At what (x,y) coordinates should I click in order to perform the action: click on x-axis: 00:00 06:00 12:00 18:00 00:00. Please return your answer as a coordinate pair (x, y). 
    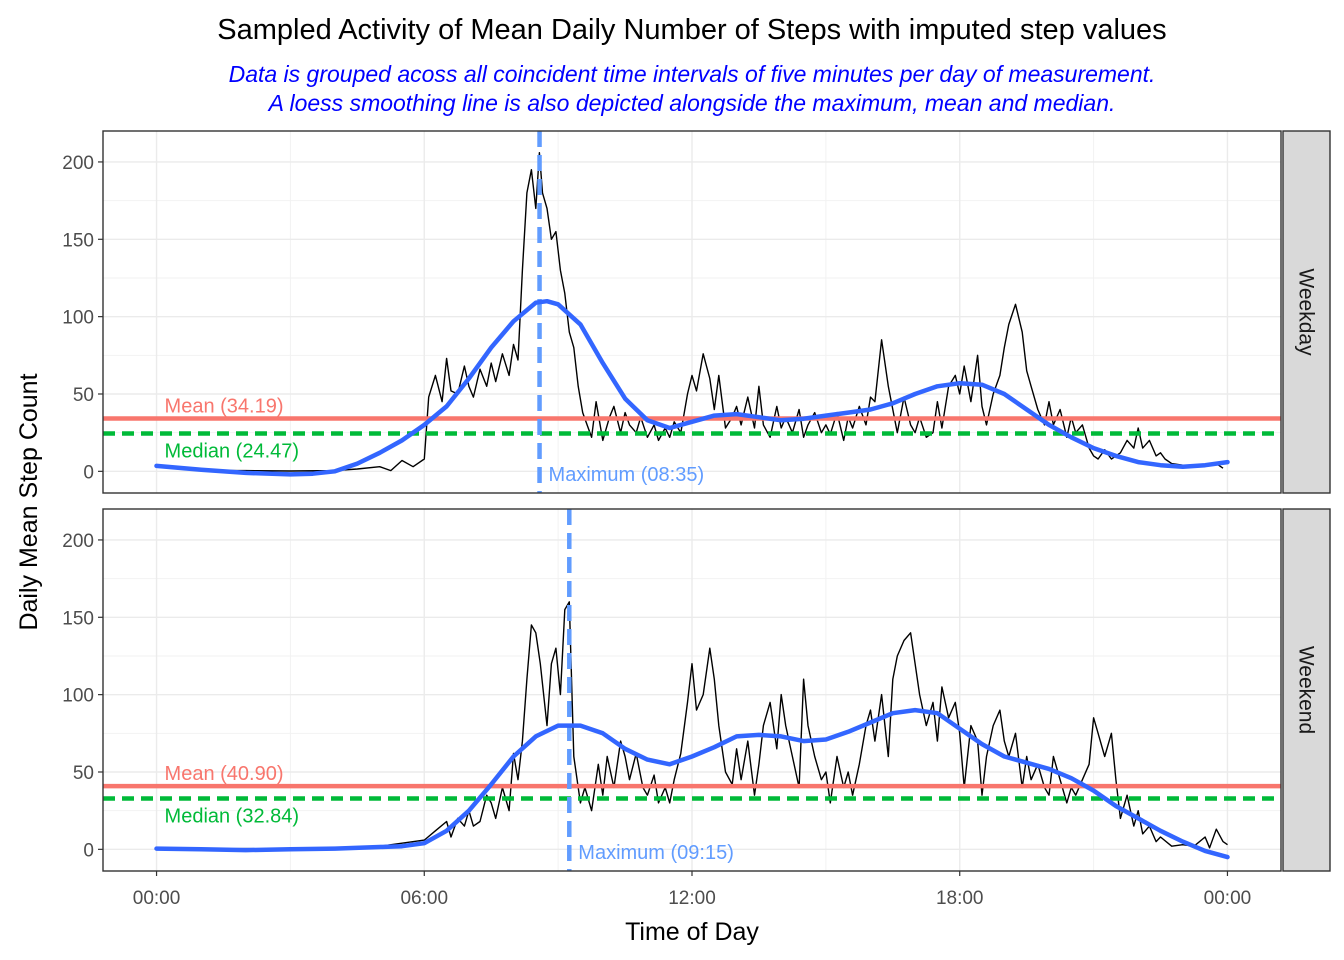
    Looking at the image, I should click on (692, 890).